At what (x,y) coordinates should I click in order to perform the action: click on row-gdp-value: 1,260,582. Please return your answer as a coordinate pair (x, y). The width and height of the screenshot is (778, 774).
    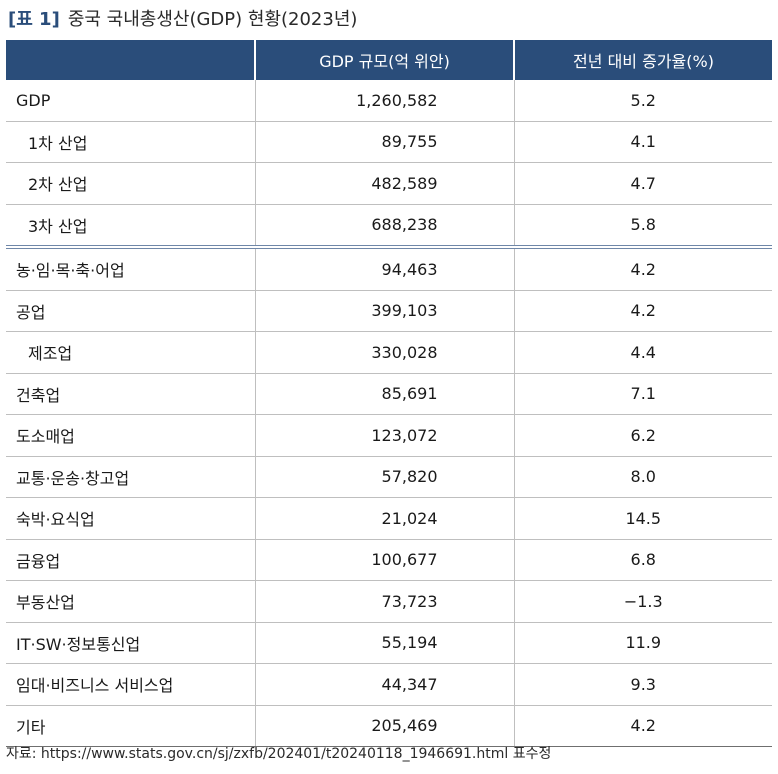
    Looking at the image, I should click on (384, 101).